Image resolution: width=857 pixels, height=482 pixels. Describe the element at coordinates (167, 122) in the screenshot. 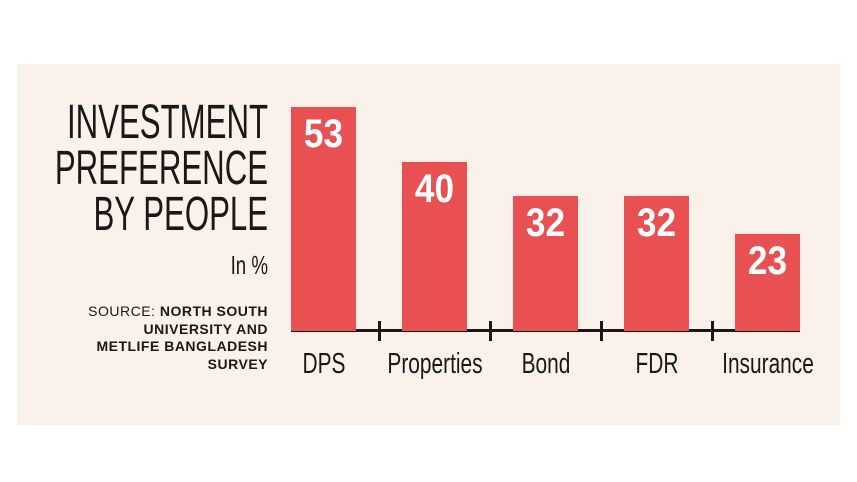

I see `title-line-1: INVESTMENT` at that location.